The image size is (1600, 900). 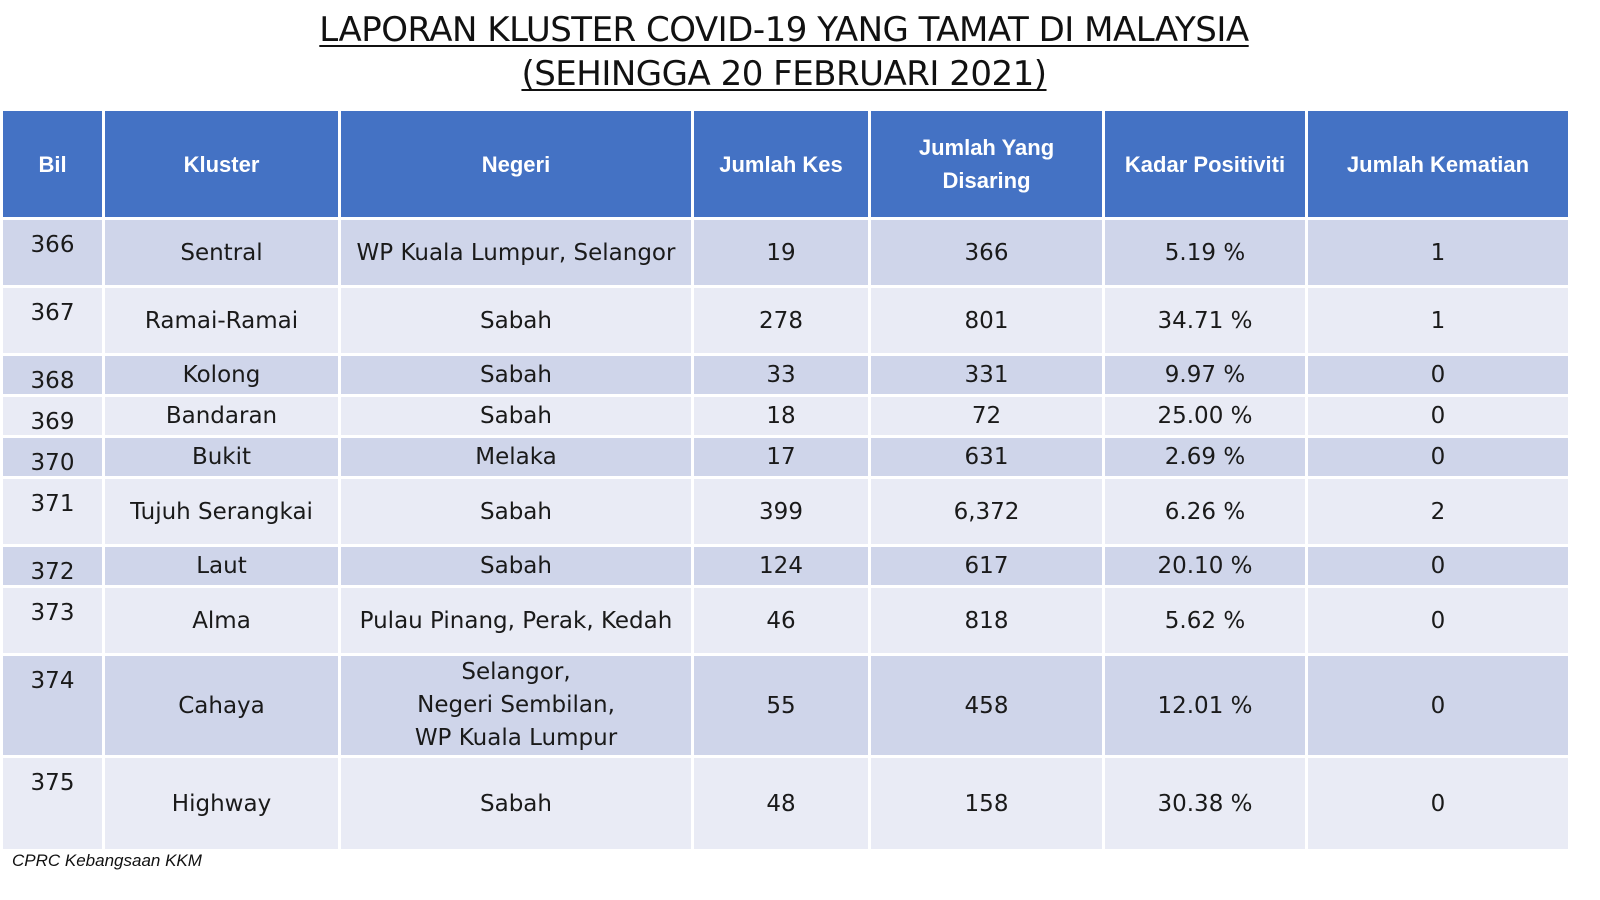 I want to click on cell-kluster: Kolong, so click(x=221, y=375).